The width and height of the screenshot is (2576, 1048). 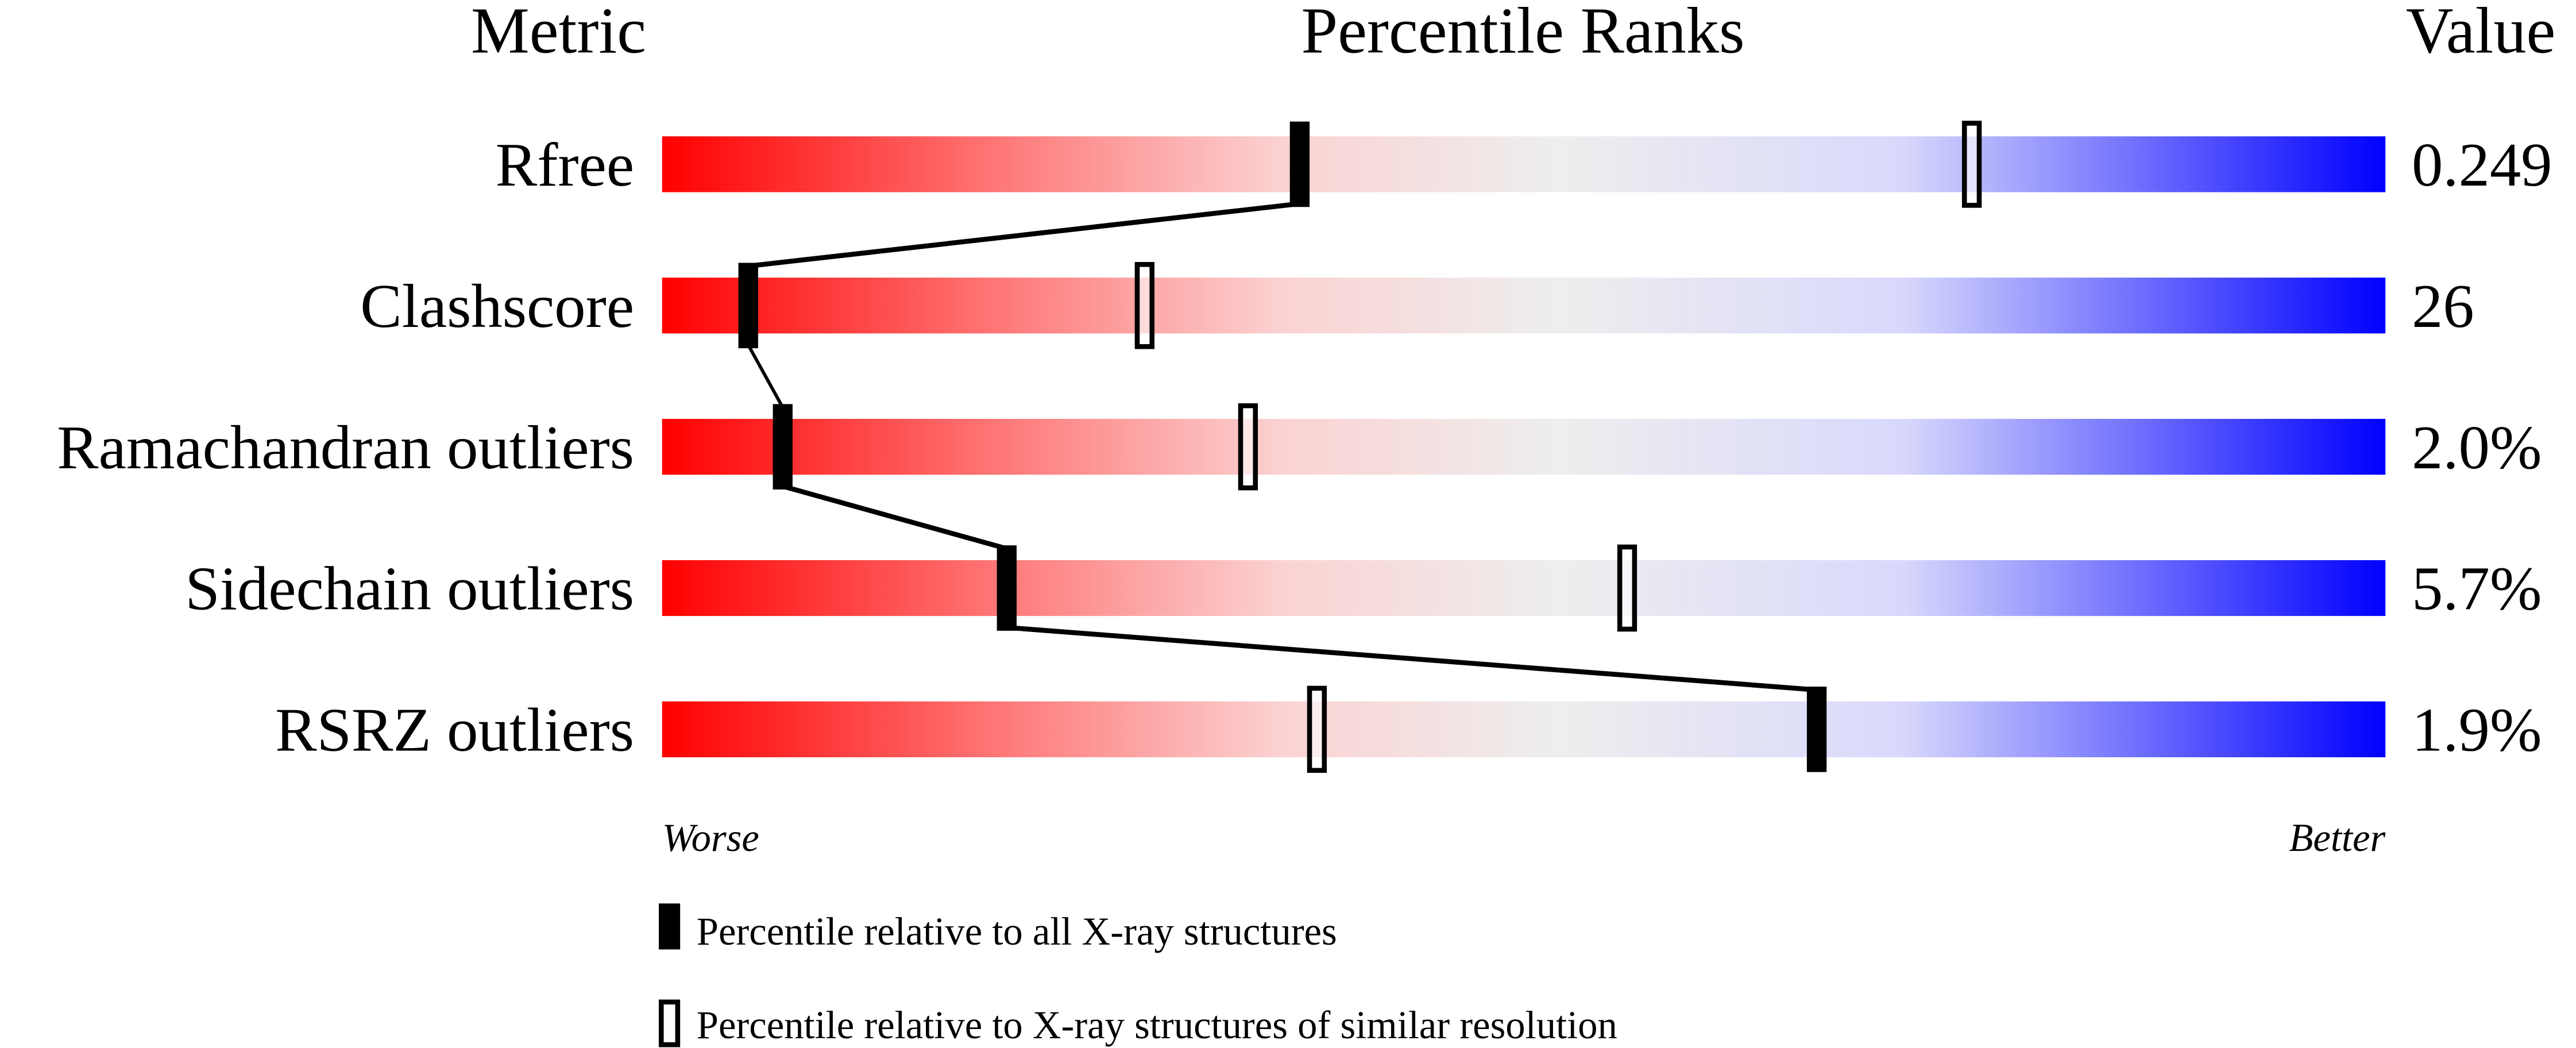 I want to click on legend-filled-marker, so click(x=669, y=927).